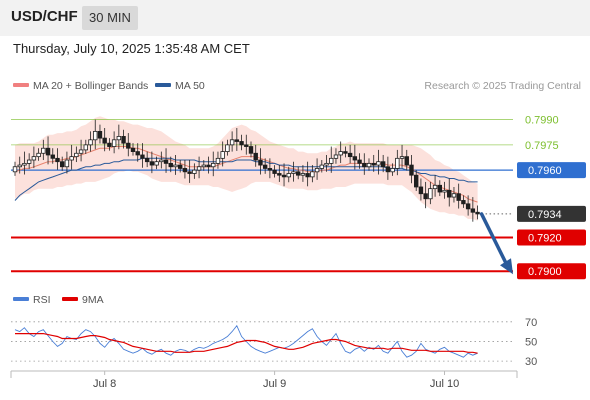  What do you see at coordinates (246, 179) in the screenshot?
I see `ma50-line` at bounding box center [246, 179].